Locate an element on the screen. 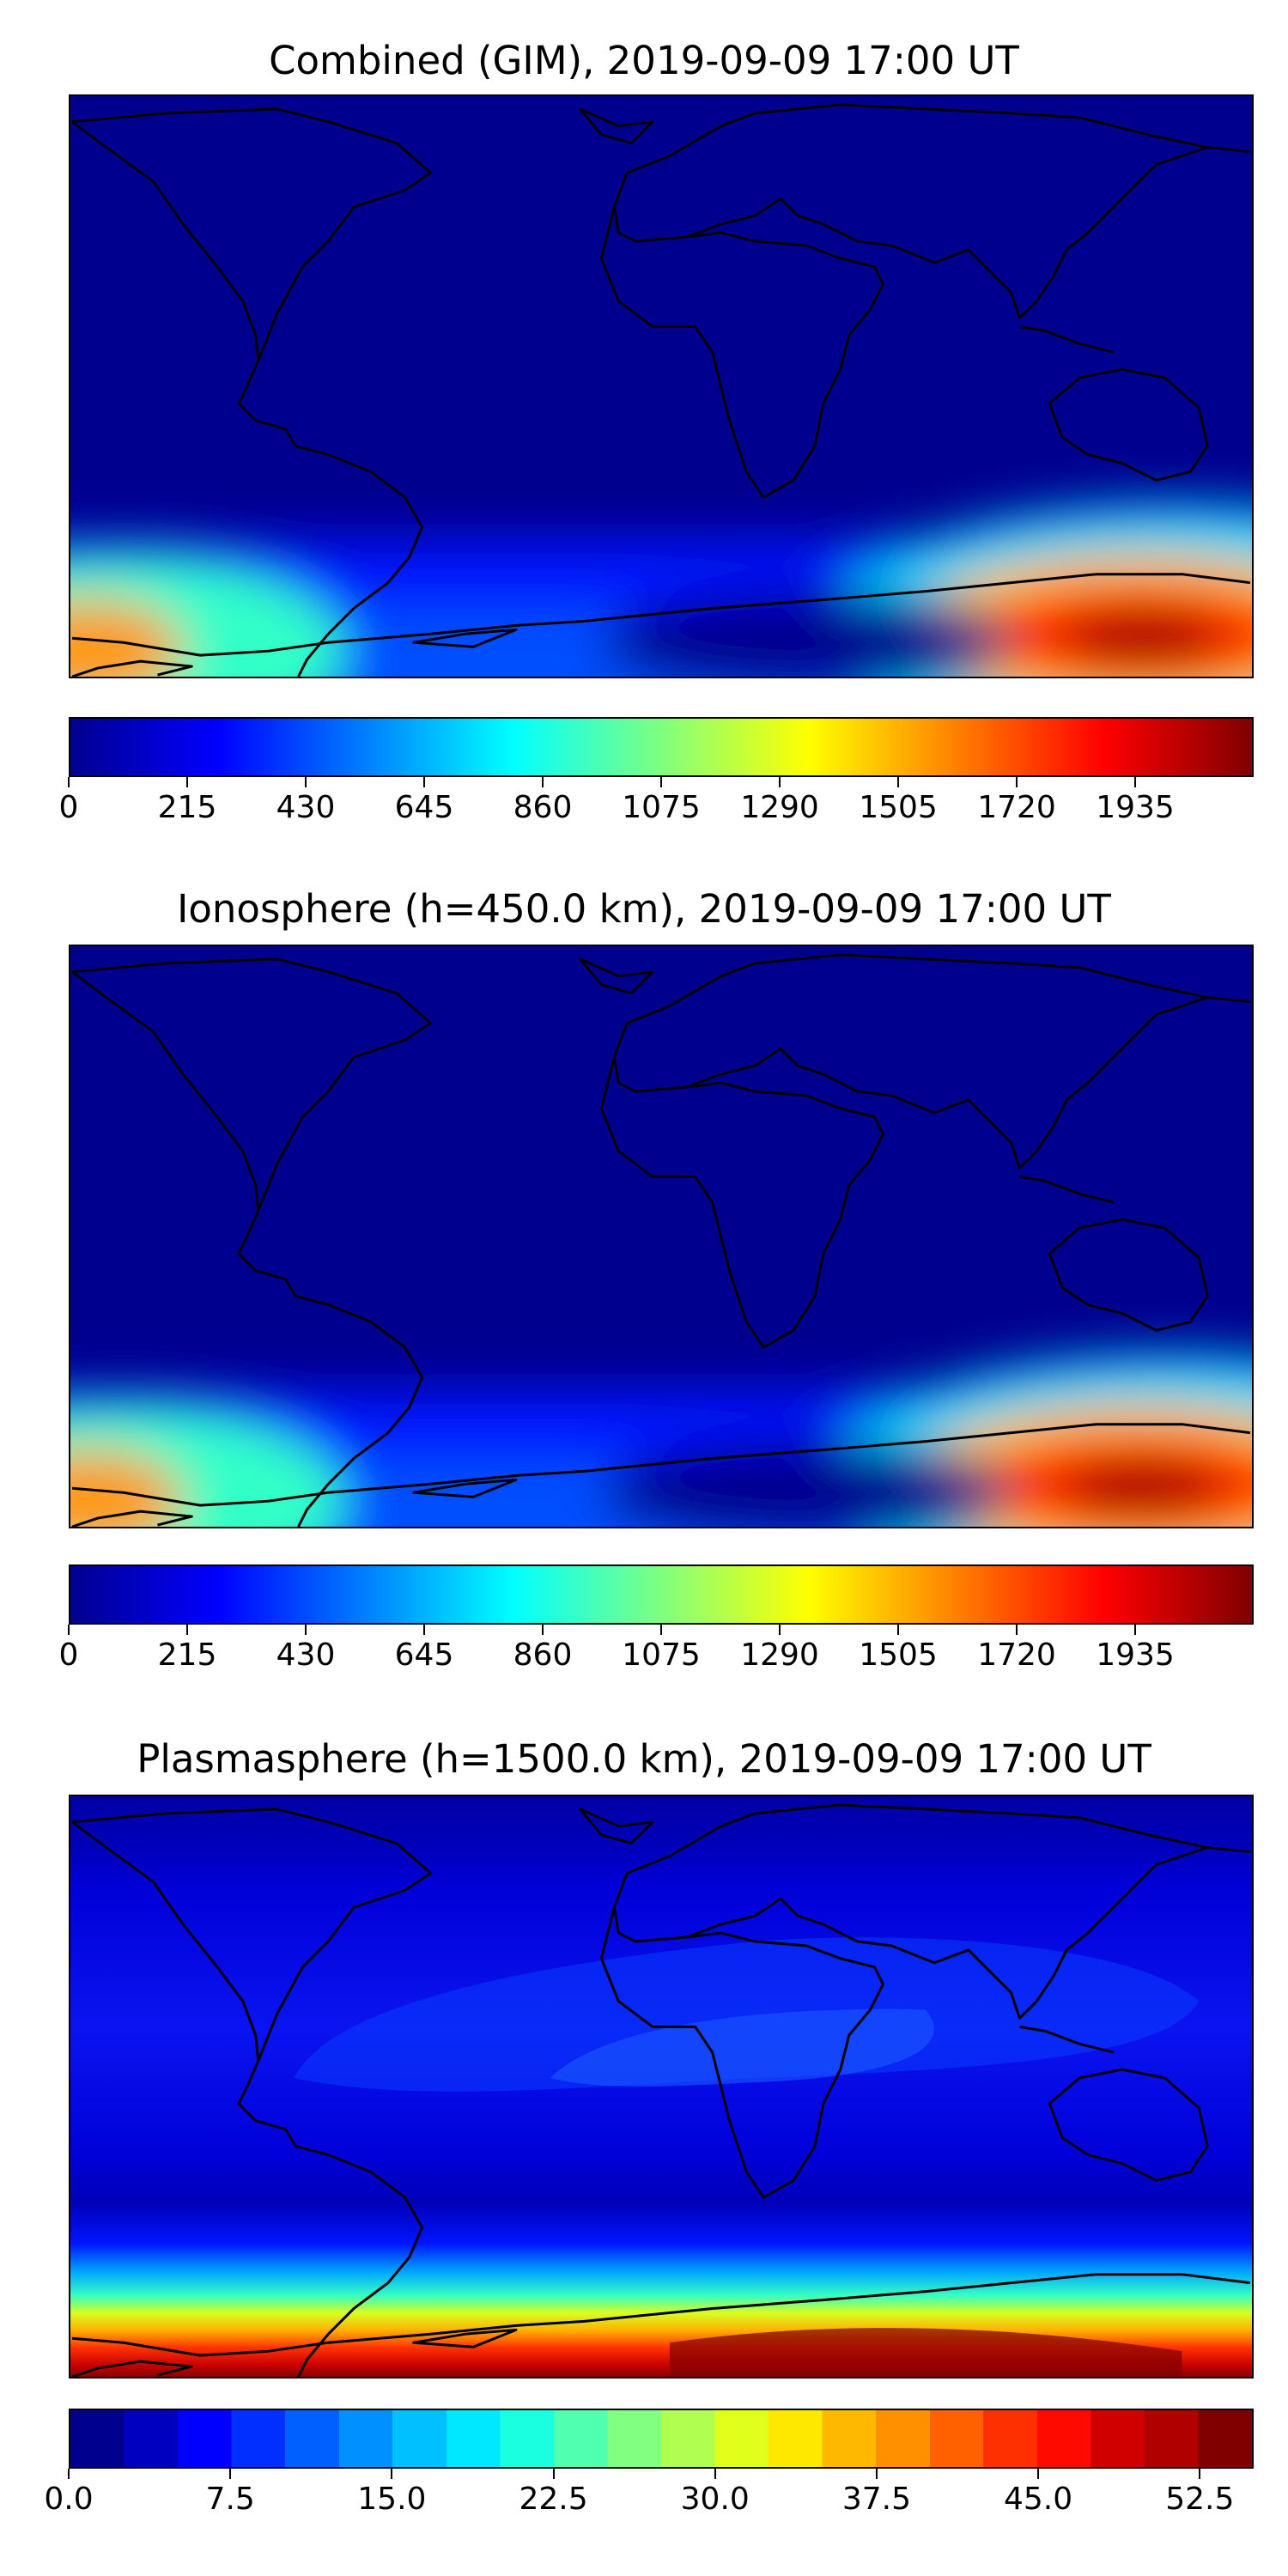  colorbar-tick-label: 45.0 is located at coordinates (1038, 2500).